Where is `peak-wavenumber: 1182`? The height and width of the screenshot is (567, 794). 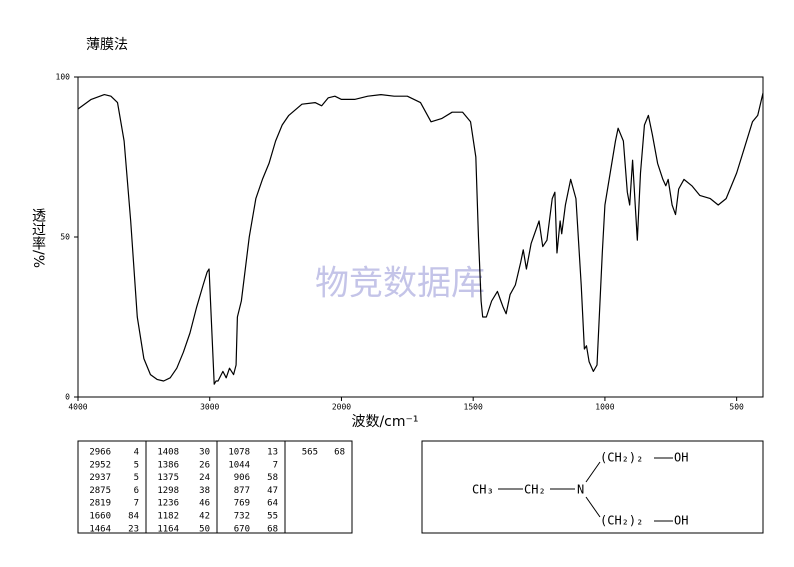
peak-wavenumber: 1182 is located at coordinates (168, 517).